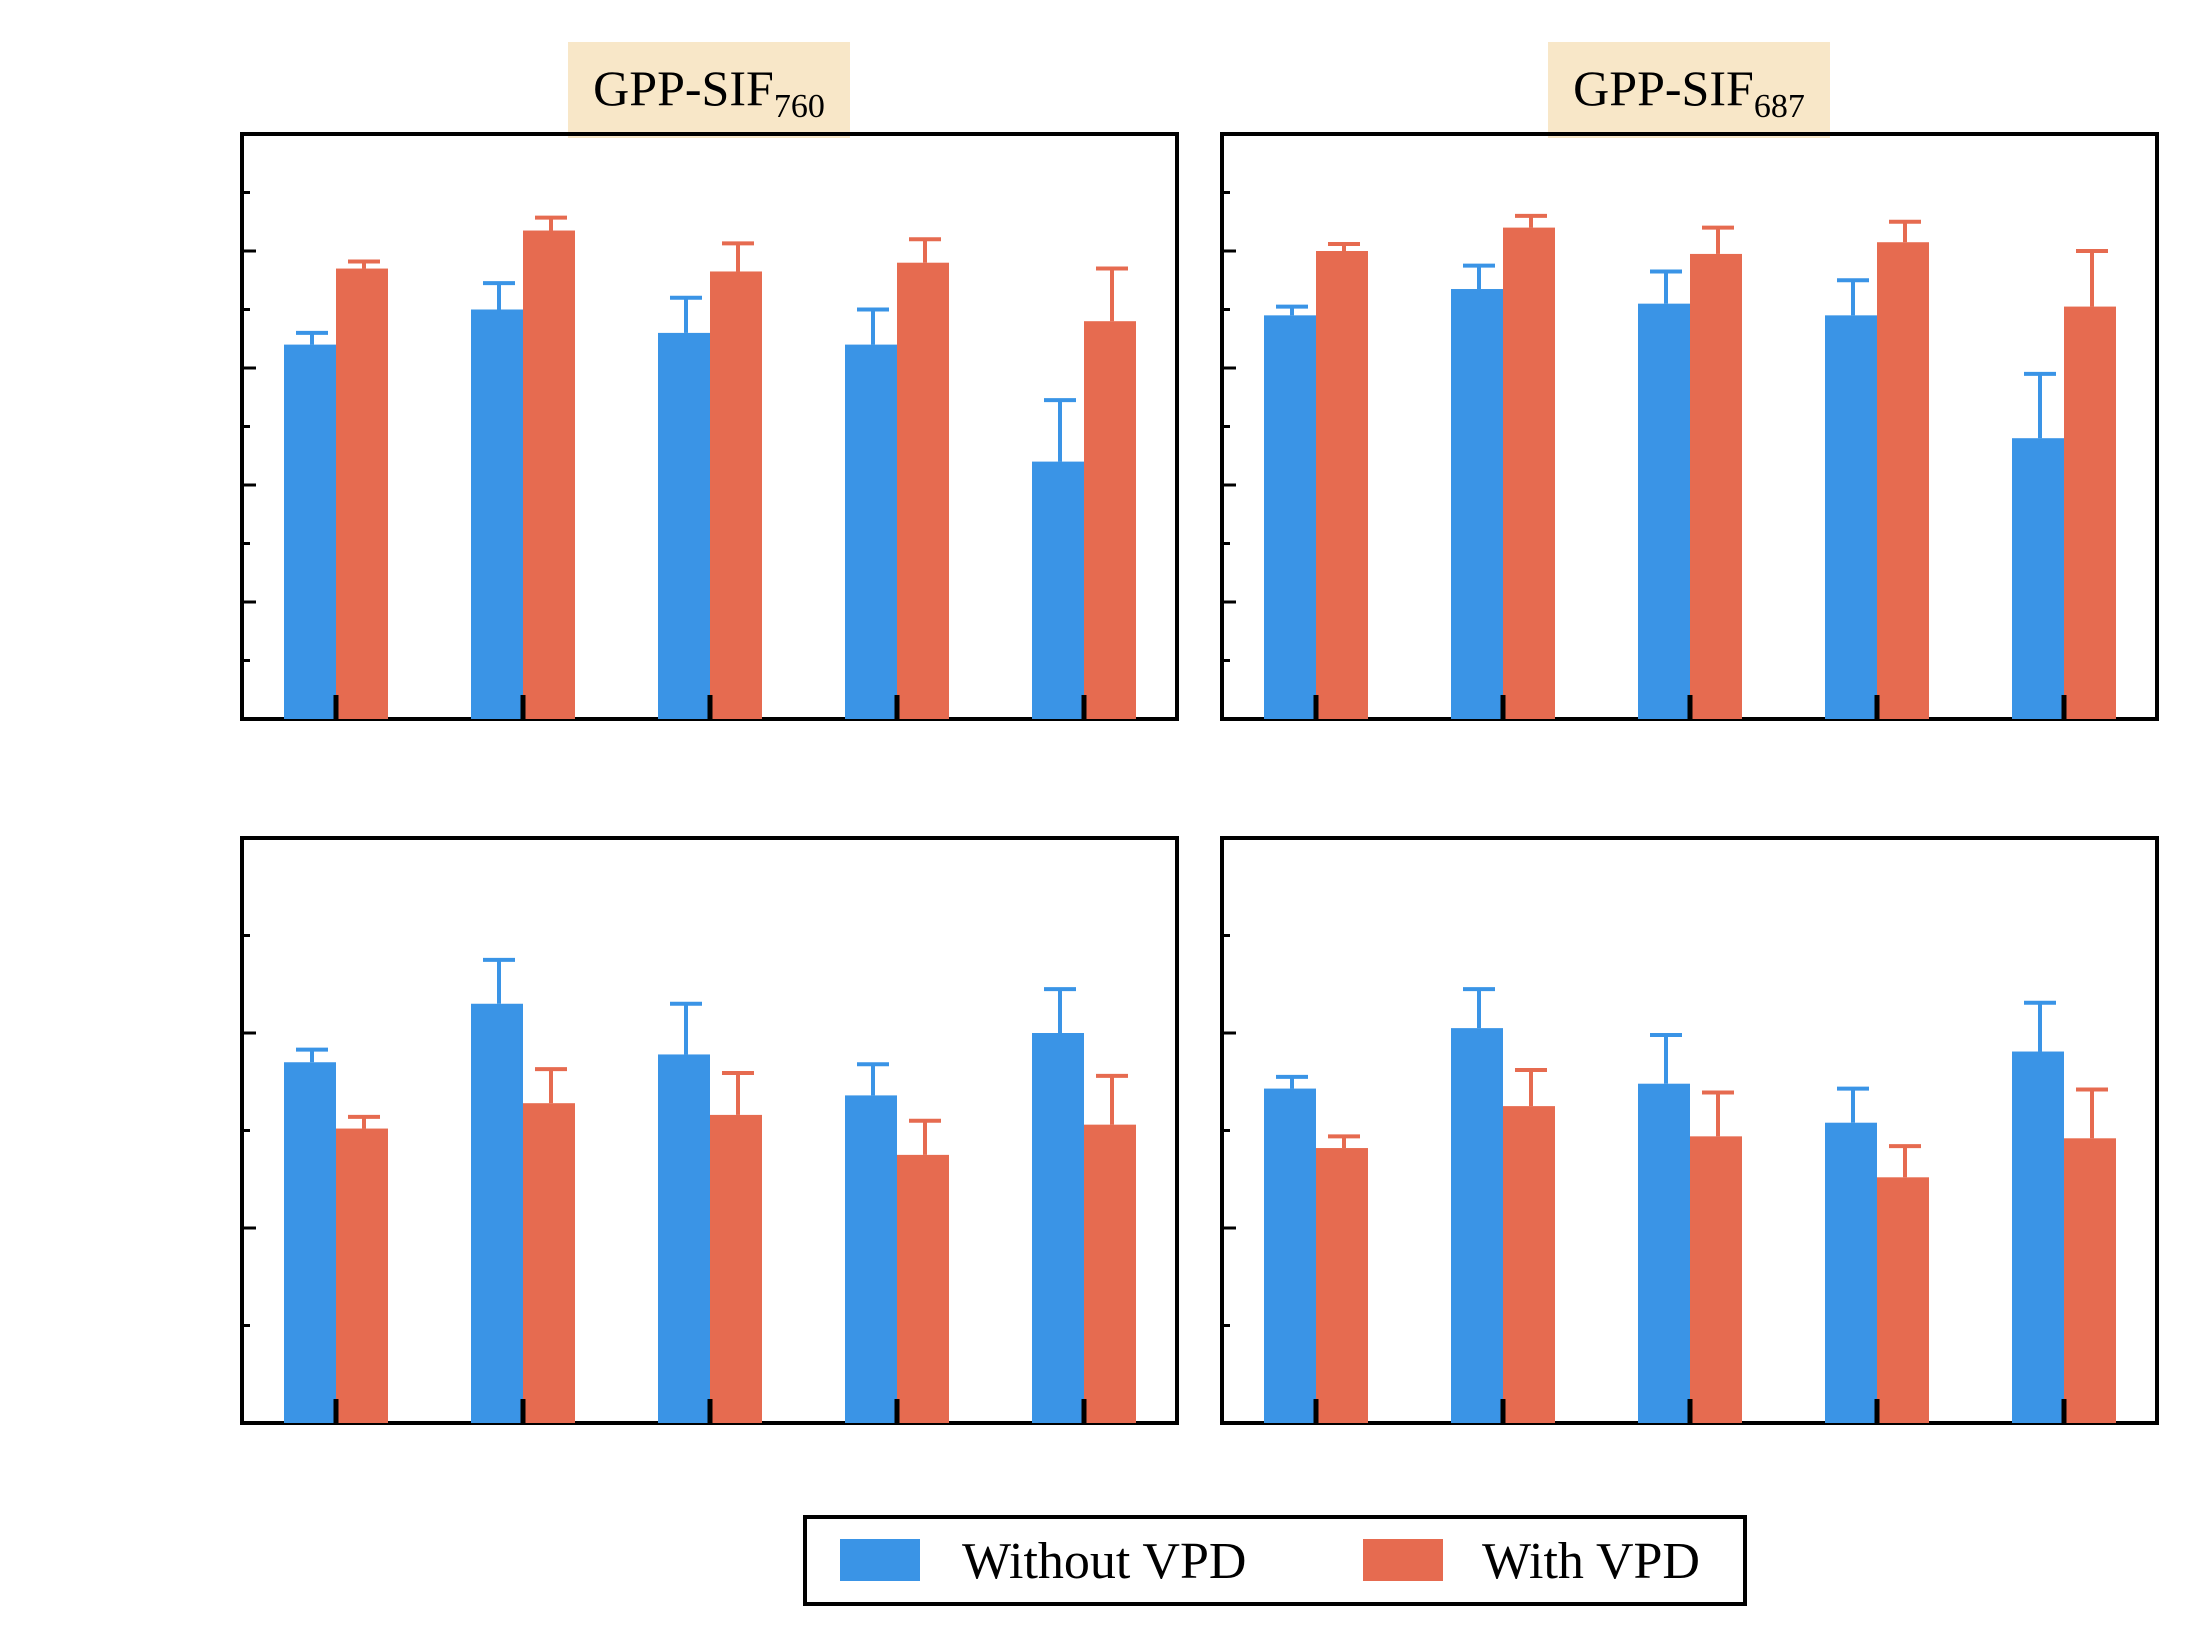 This screenshot has height=1626, width=2190. I want to click on column-title-right-text: GPP-SIF687, so click(1689, 92).